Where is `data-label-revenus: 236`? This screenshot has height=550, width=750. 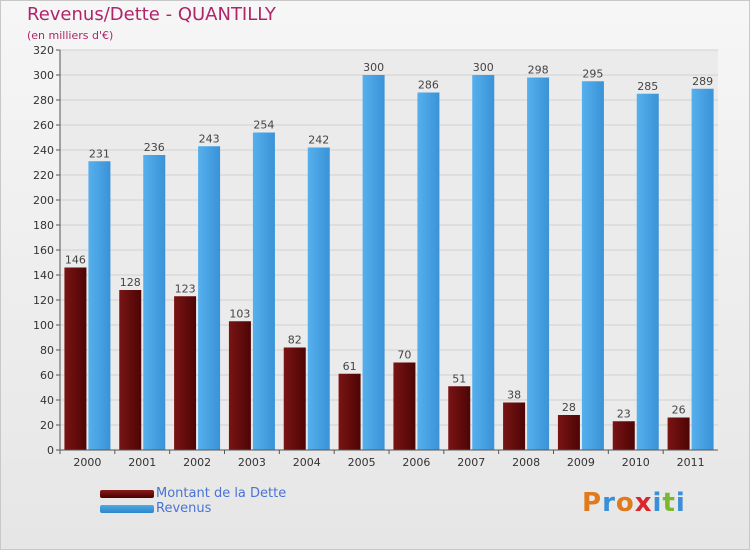 data-label-revenus: 236 is located at coordinates (154, 147).